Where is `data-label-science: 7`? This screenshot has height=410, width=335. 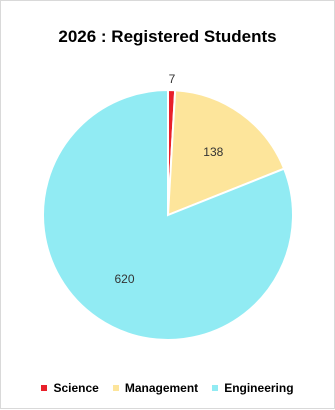
data-label-science: 7 is located at coordinates (172, 79).